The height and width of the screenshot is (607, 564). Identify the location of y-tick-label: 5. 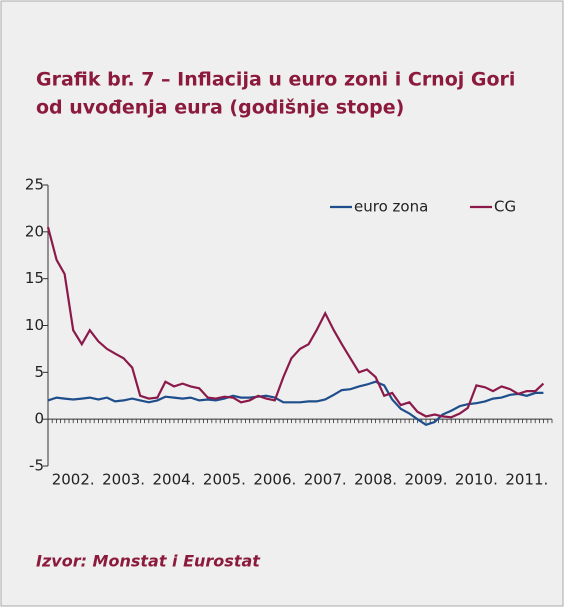
(39, 372).